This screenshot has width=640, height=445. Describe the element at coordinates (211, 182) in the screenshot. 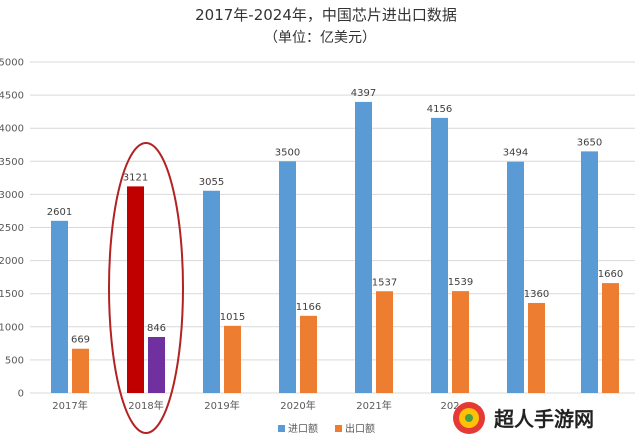

I see `import-value-label: 3055` at that location.